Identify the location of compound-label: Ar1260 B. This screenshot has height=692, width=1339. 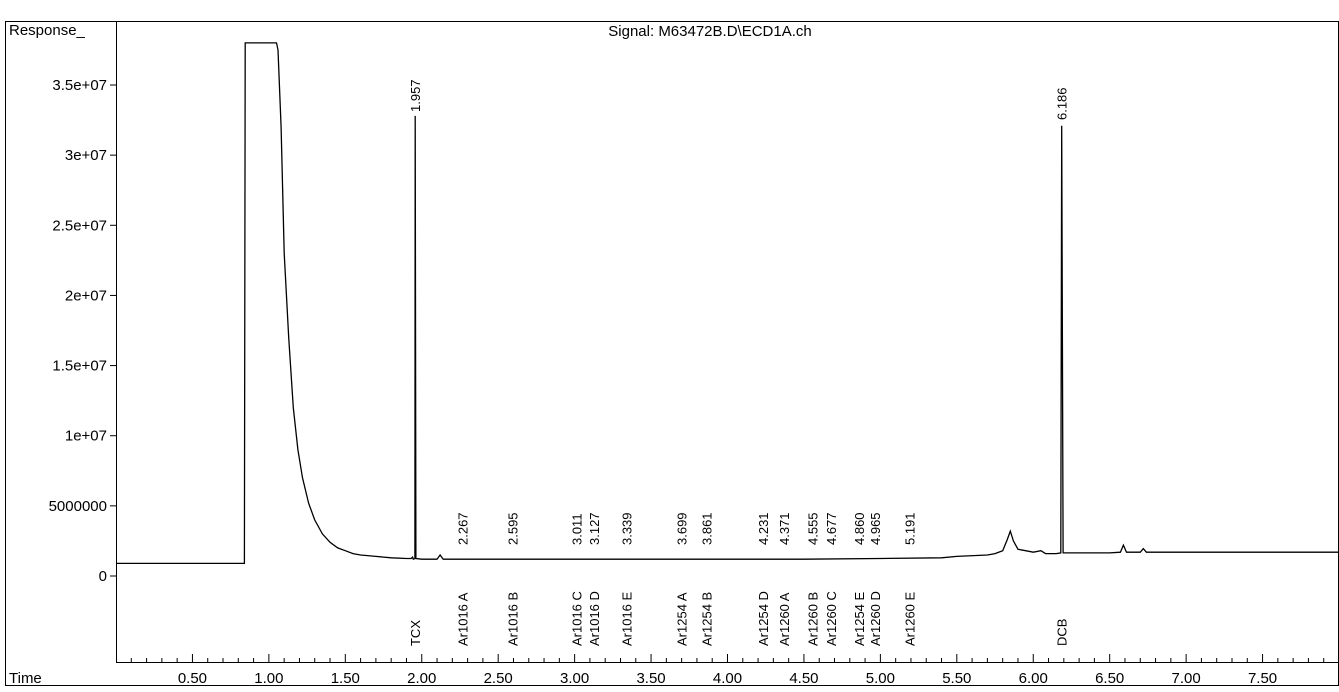
(812, 619).